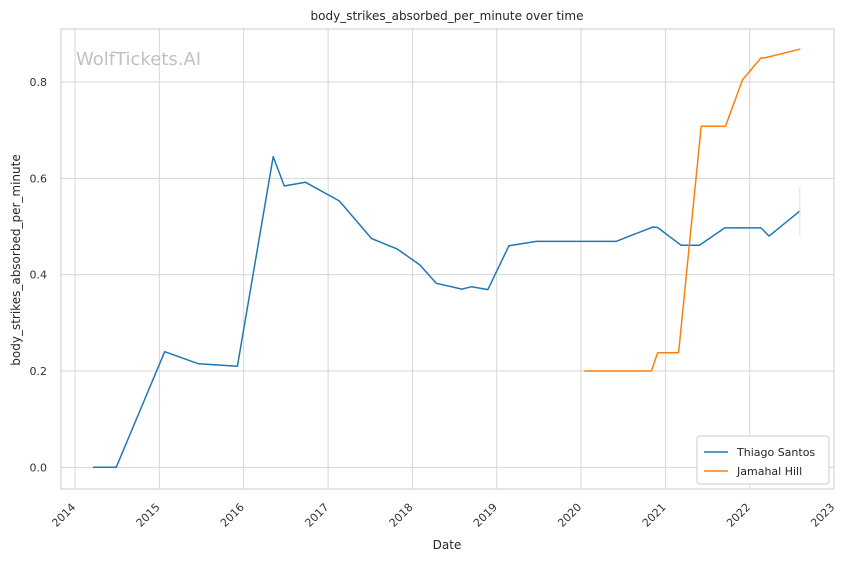 This screenshot has width=859, height=561. Describe the element at coordinates (401, 515) in the screenshot. I see `x-tick-label: 2018` at that location.